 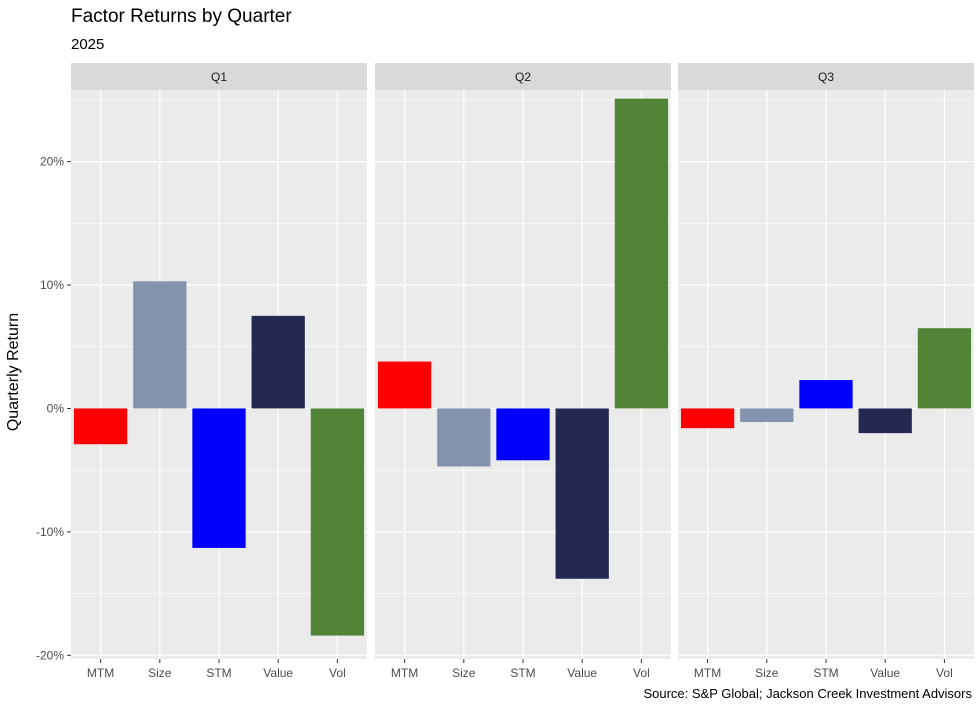 What do you see at coordinates (181, 16) in the screenshot?
I see `chart-title: Factor Returns by Quarter` at bounding box center [181, 16].